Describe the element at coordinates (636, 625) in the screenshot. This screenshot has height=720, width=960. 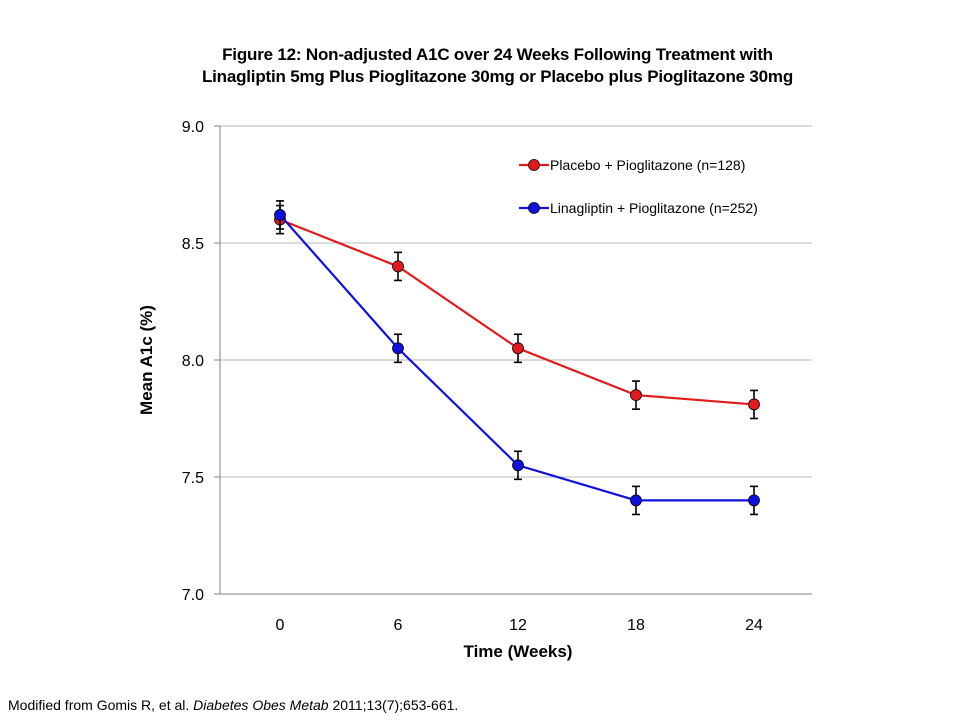
I see `x-tick-label: 18` at that location.